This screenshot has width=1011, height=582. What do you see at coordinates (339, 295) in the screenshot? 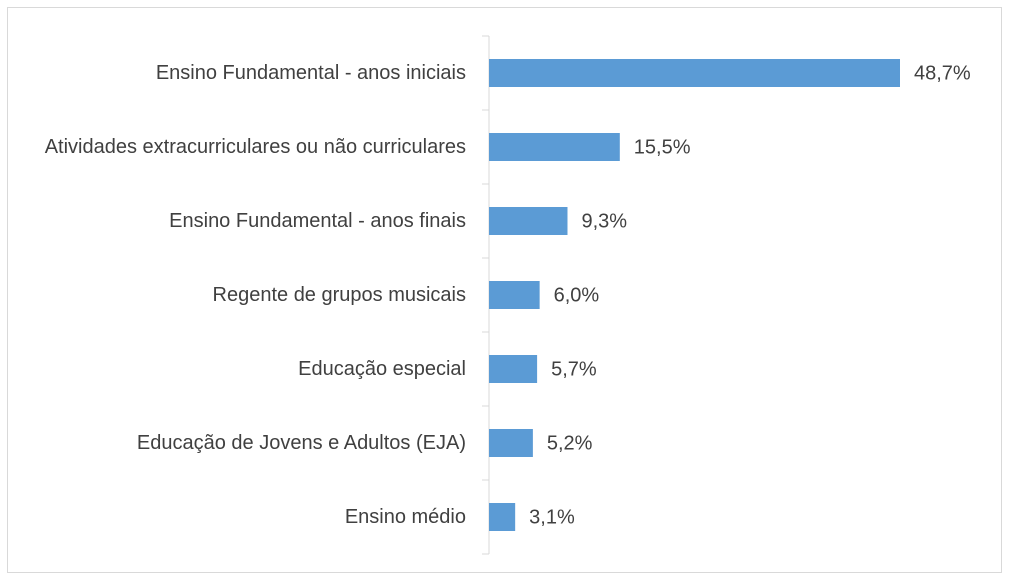
I see `category-label: Regente de grupos musicais` at bounding box center [339, 295].